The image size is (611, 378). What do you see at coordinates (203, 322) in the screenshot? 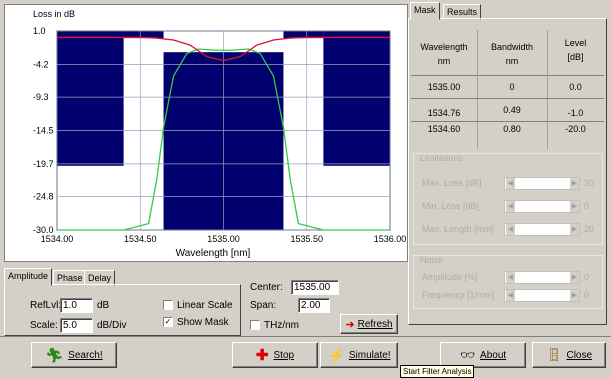
I see `show-mask-label: Show Mask` at bounding box center [203, 322].